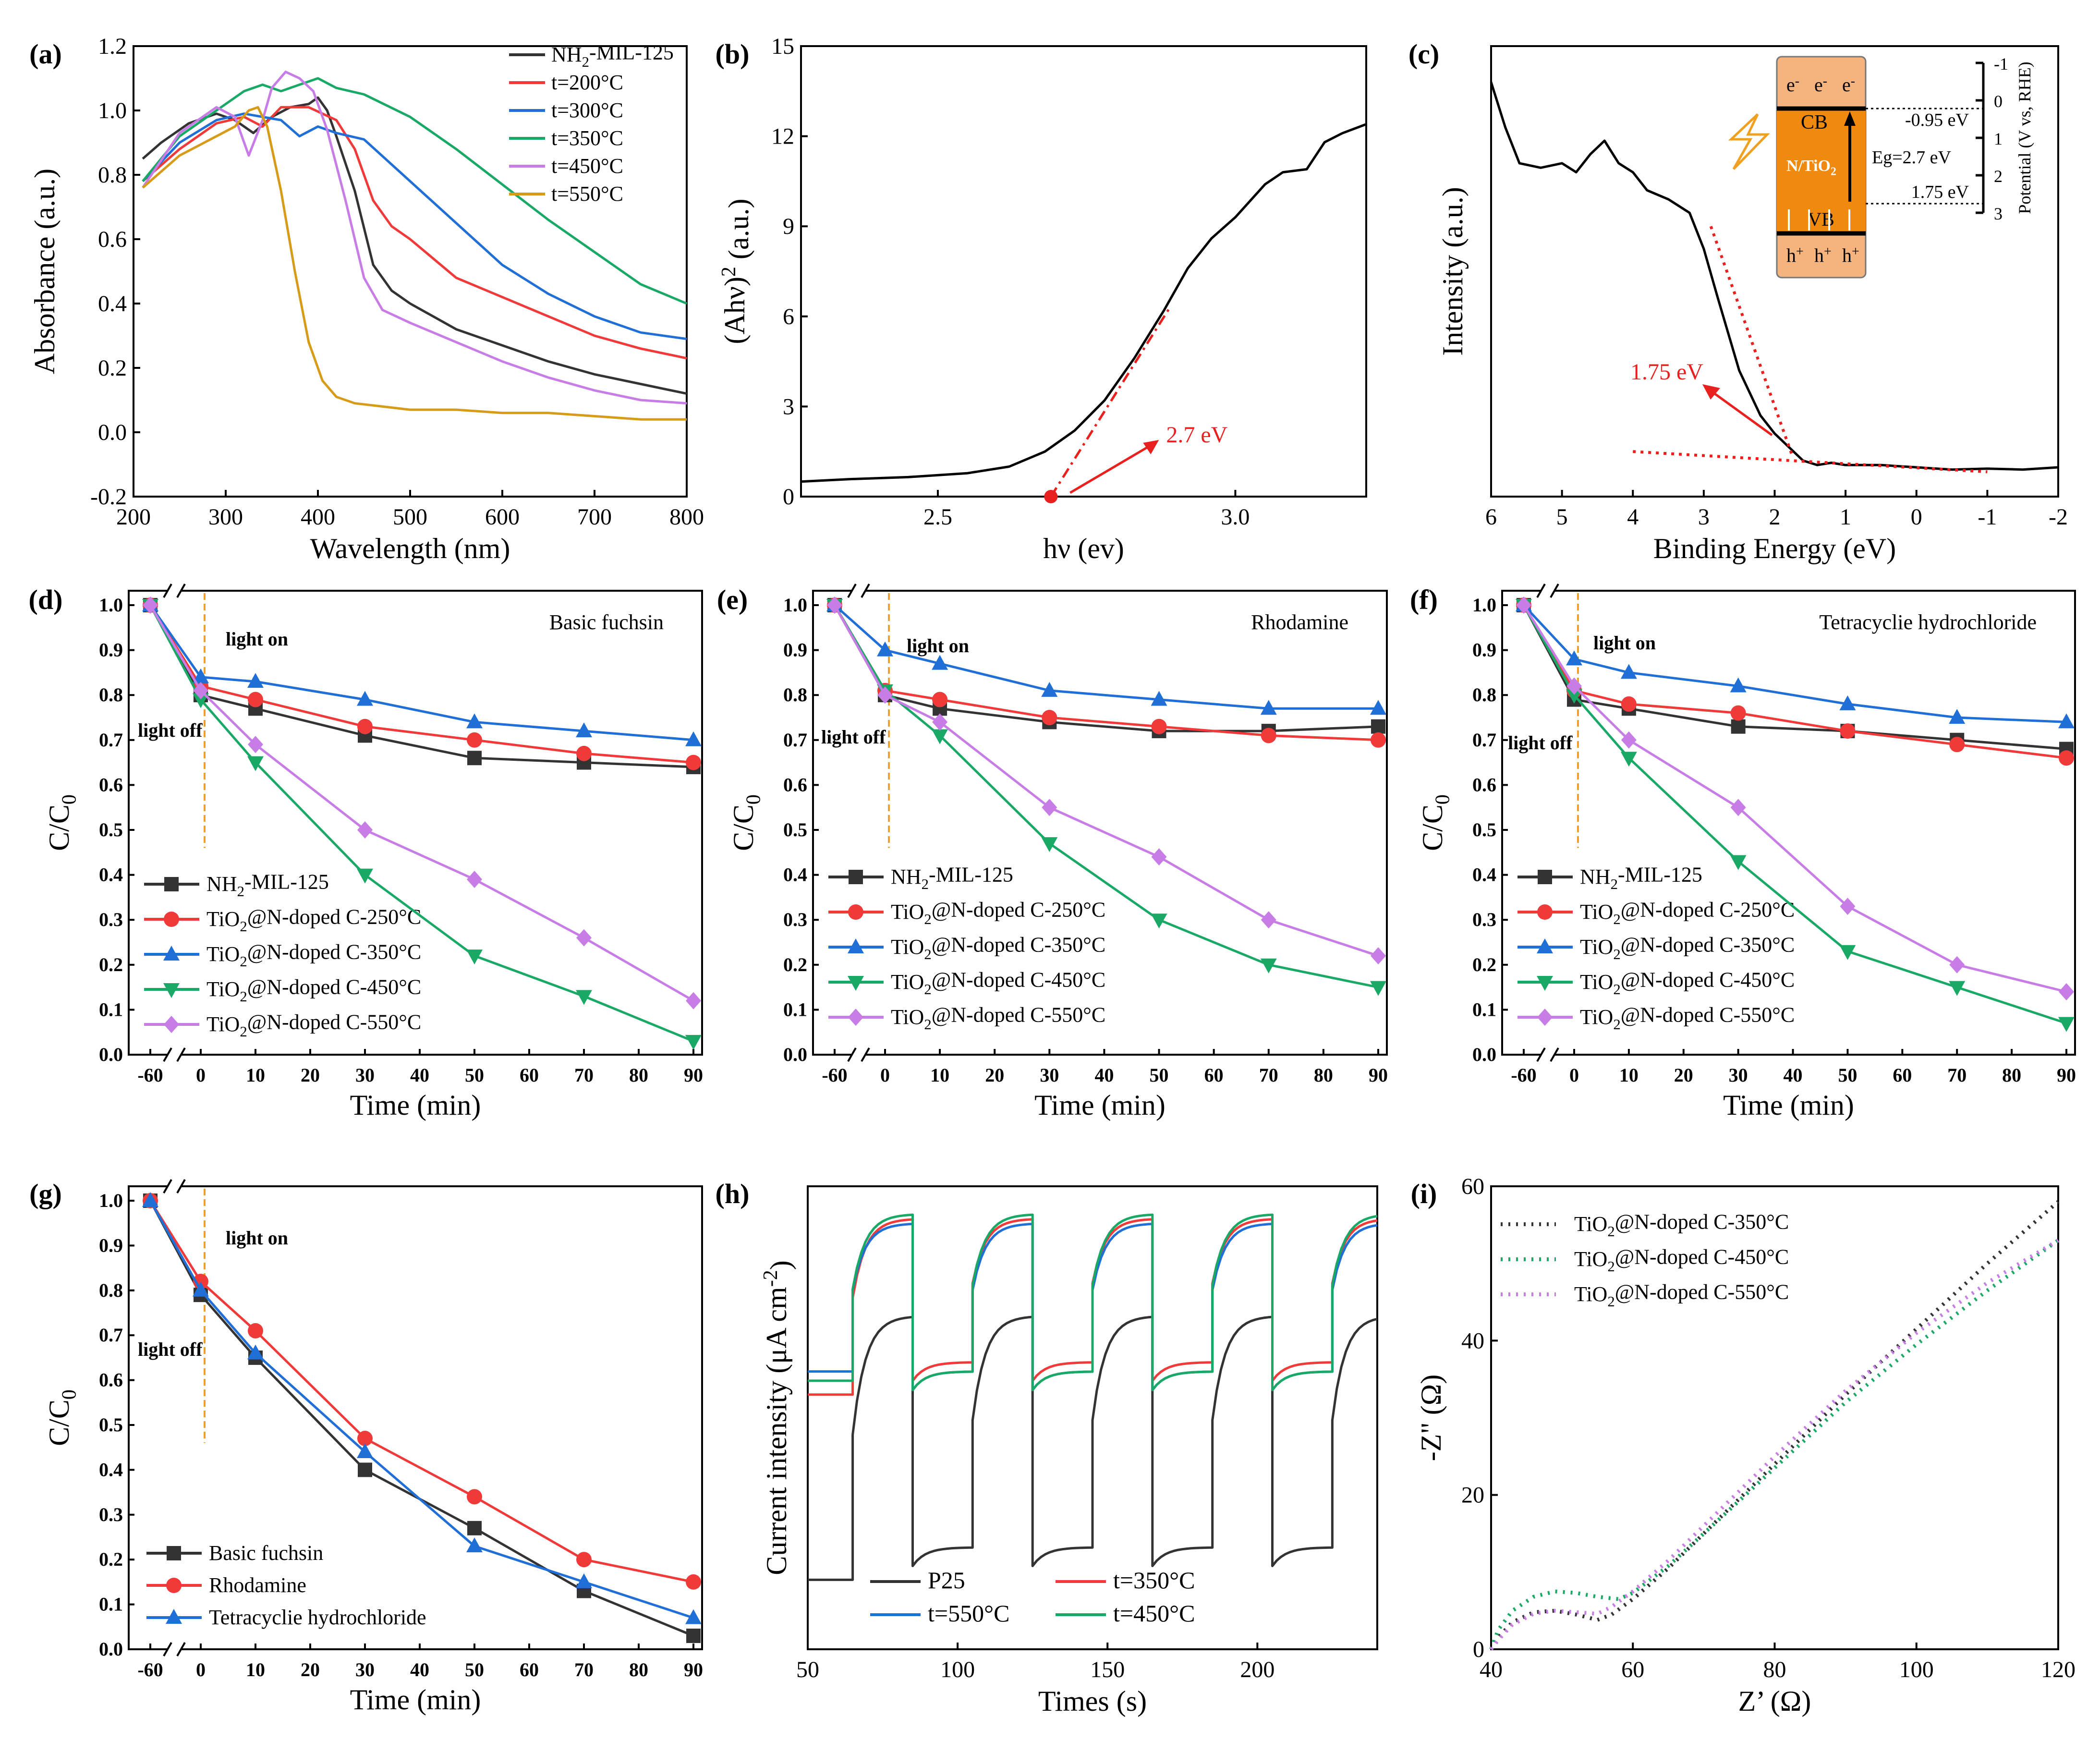 The image size is (2100, 1741). What do you see at coordinates (421, 803) in the screenshot?
I see `series-line` at bounding box center [421, 803].